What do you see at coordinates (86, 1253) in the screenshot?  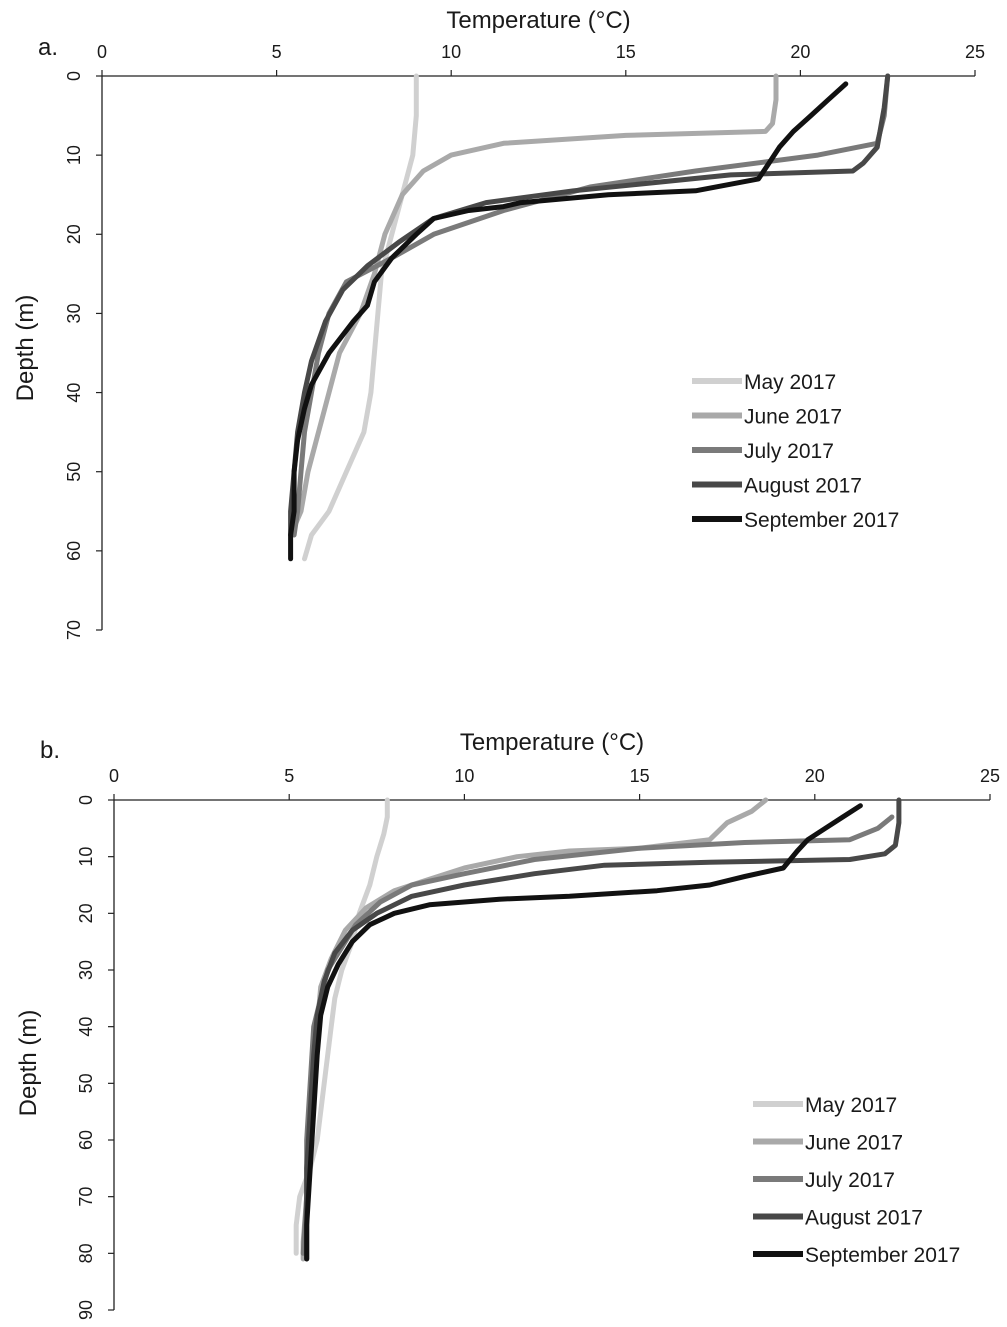 I see `y-tick-label: 80` at bounding box center [86, 1253].